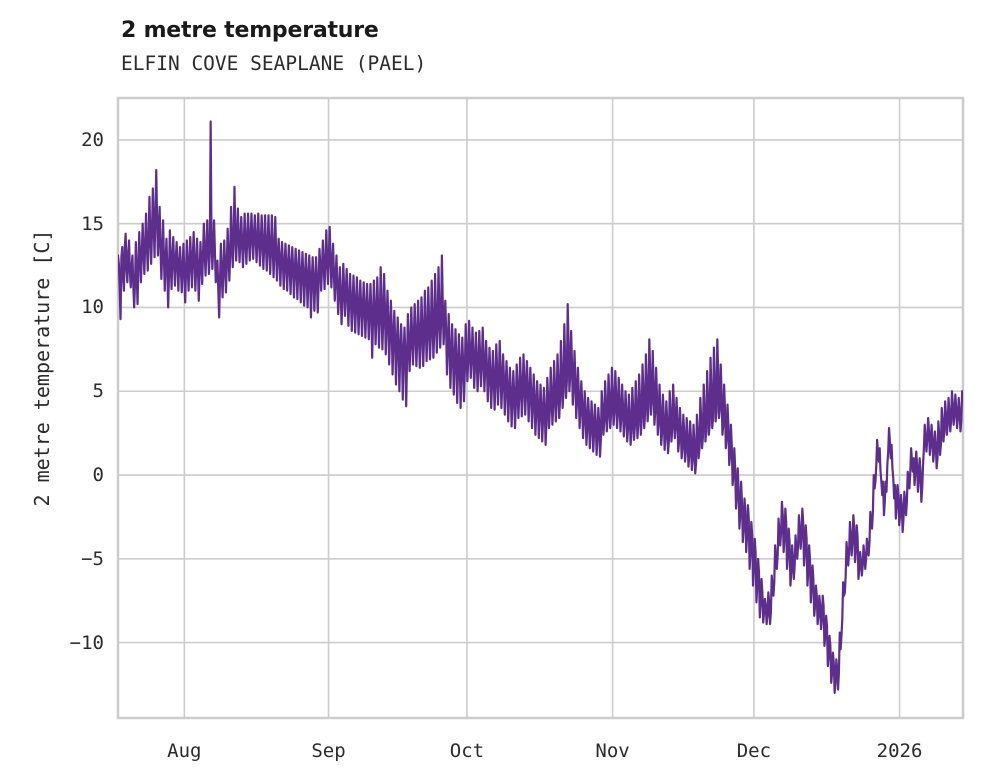 This screenshot has width=981, height=782. Describe the element at coordinates (92, 307) in the screenshot. I see `y-tick-label: 10` at that location.